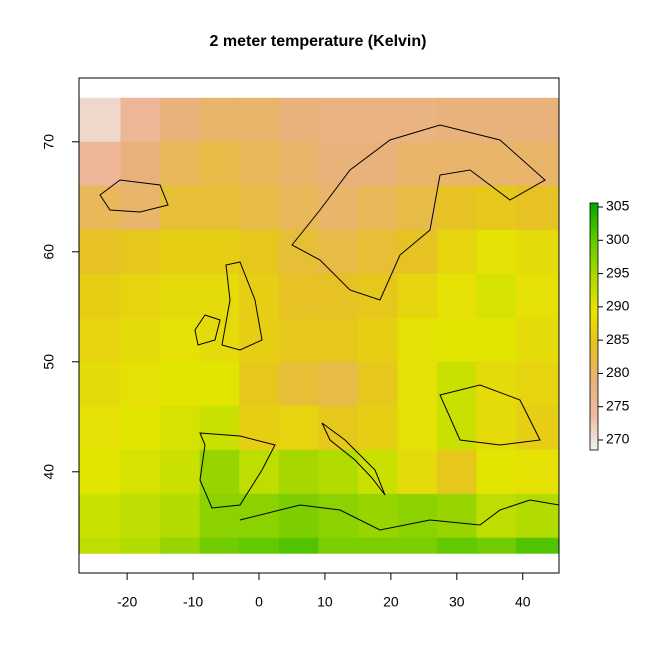 This screenshot has height=672, width=672. What do you see at coordinates (618, 405) in the screenshot?
I see `colorbar-tick-label: 275` at bounding box center [618, 405].